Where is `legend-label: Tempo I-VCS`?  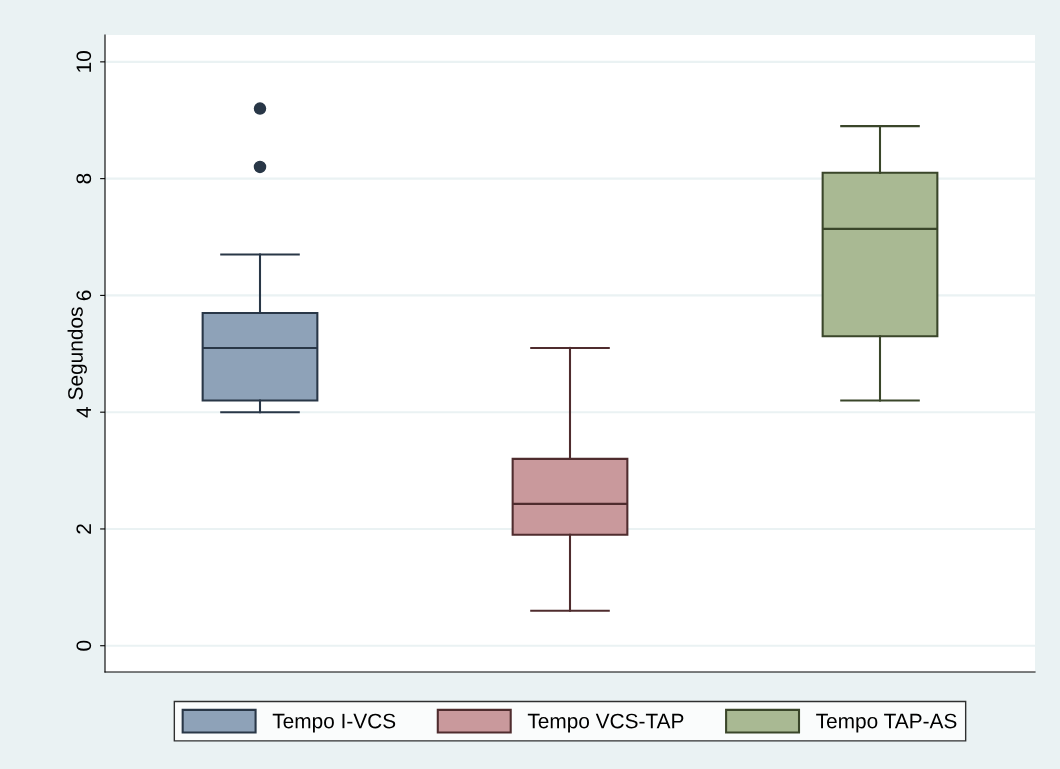 legend-label: Tempo I-VCS is located at coordinates (334, 723).